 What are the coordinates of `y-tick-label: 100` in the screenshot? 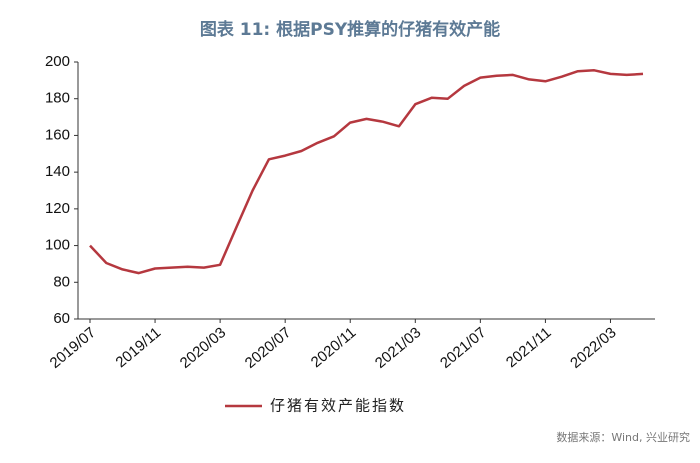 It's located at (57, 245).